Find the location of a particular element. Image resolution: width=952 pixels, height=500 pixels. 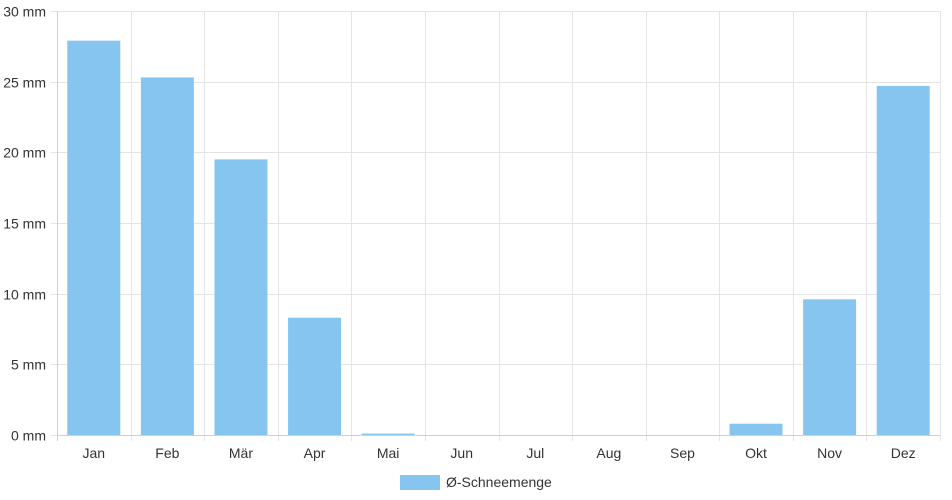

x-tick-label: Nov is located at coordinates (829, 453).